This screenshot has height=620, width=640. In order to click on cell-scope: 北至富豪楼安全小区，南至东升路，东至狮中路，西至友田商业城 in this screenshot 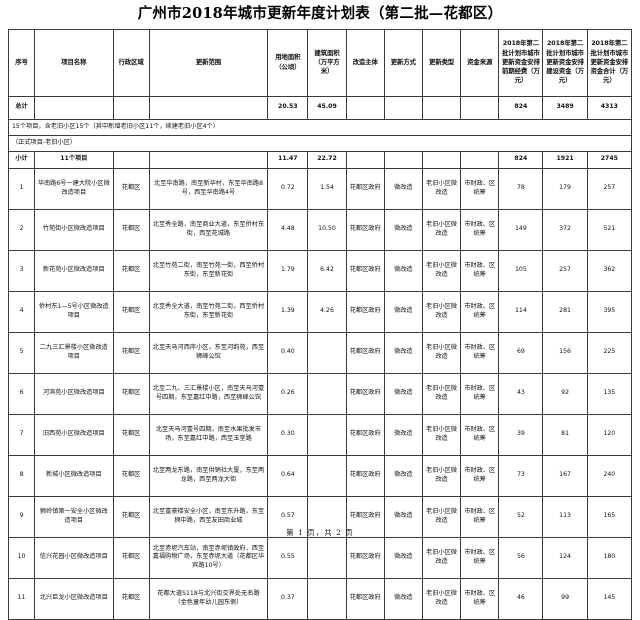, I will do `click(208, 516)`.